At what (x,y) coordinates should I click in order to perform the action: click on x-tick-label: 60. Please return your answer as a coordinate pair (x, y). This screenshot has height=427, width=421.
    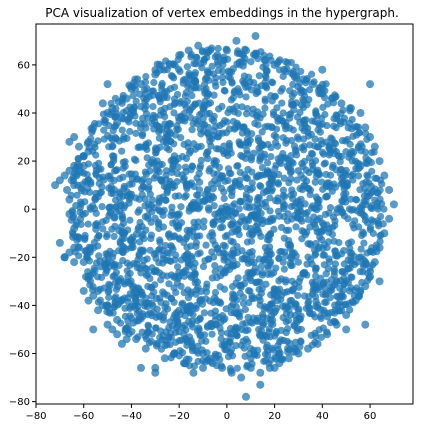
    Looking at the image, I should click on (370, 416).